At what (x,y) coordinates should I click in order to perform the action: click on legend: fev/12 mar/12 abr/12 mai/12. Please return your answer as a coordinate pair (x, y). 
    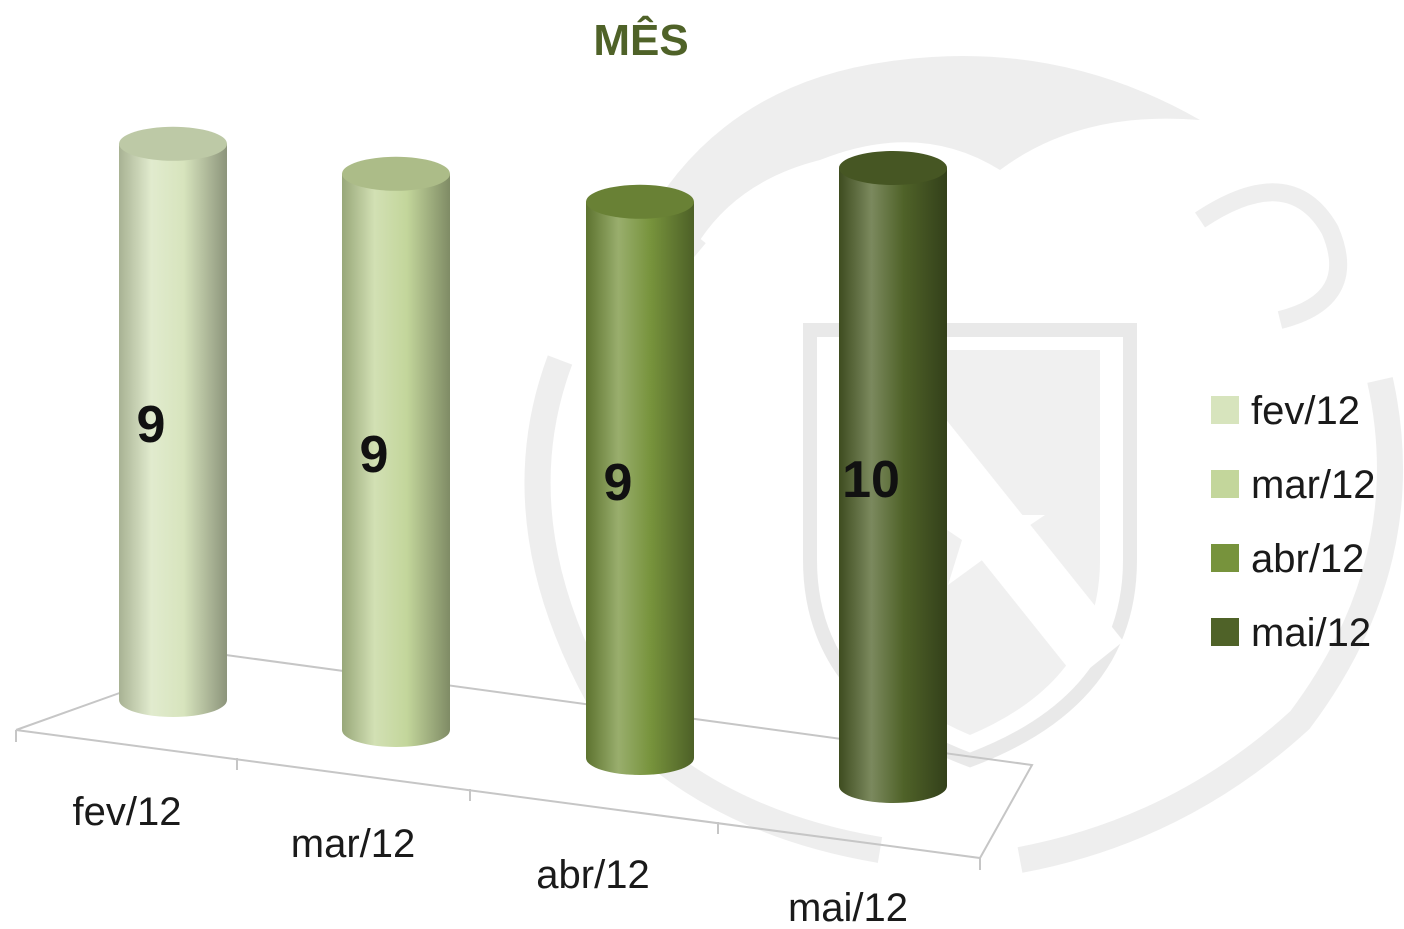
    Looking at the image, I should click on (1293, 522).